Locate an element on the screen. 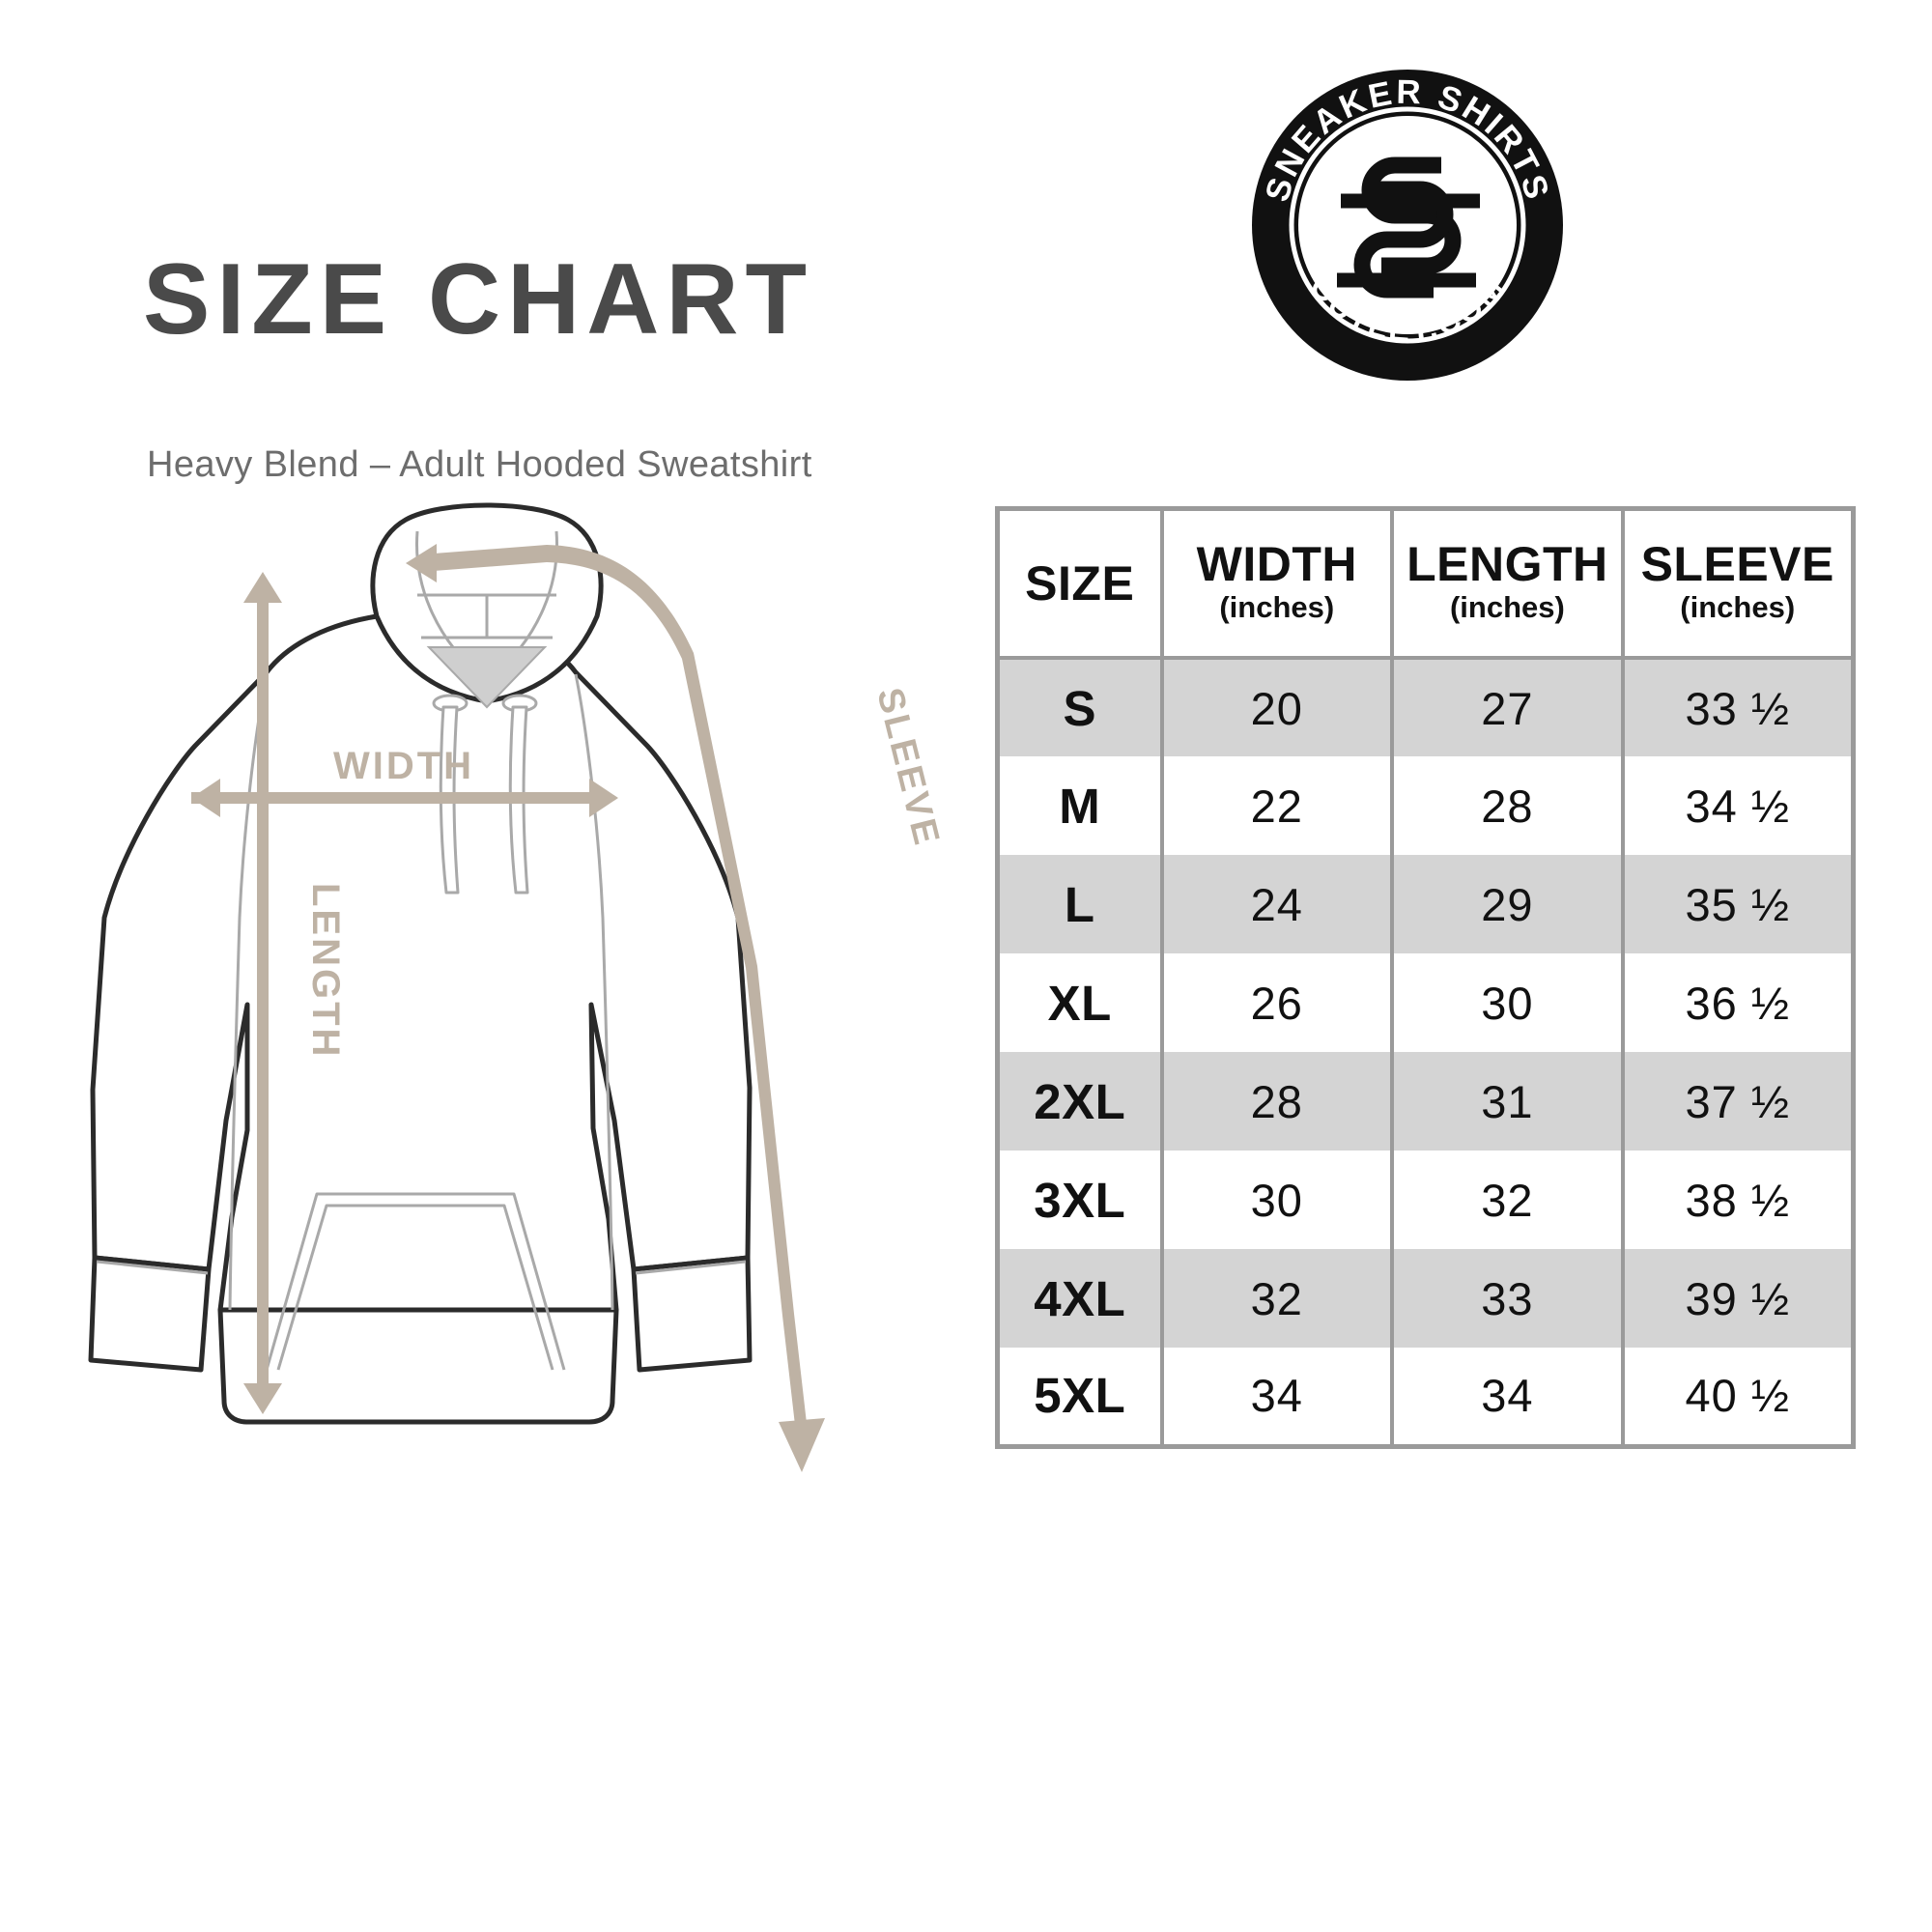  cell-sleeve: 37 ½ is located at coordinates (1737, 1101).